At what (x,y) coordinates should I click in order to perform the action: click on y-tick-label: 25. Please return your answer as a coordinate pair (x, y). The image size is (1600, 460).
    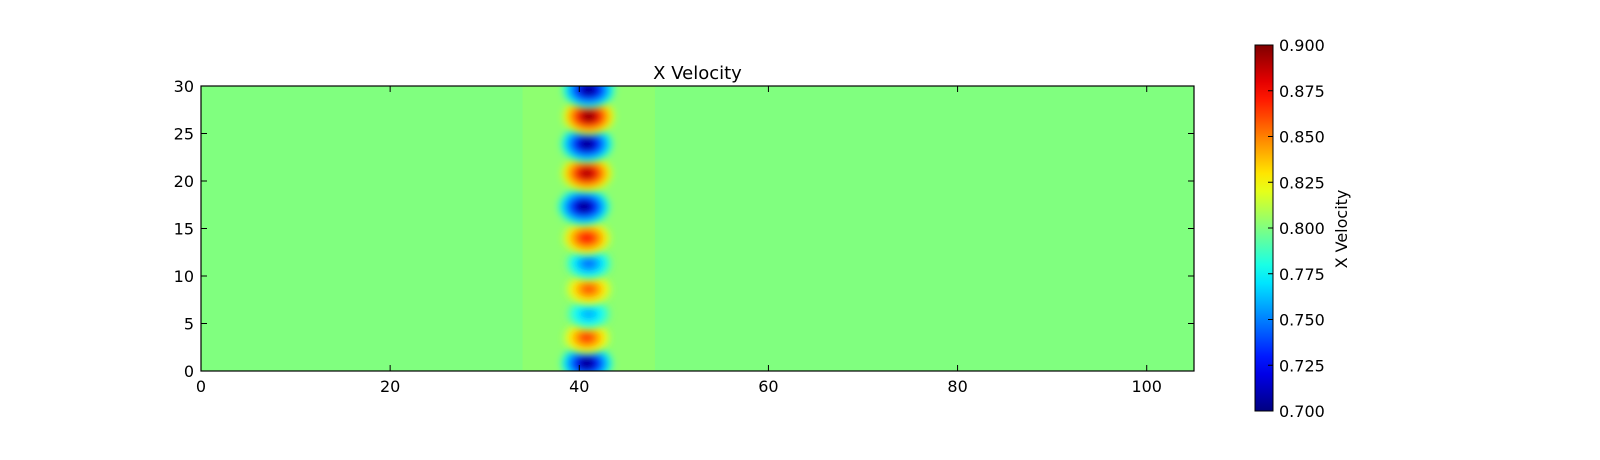
    Looking at the image, I should click on (184, 134).